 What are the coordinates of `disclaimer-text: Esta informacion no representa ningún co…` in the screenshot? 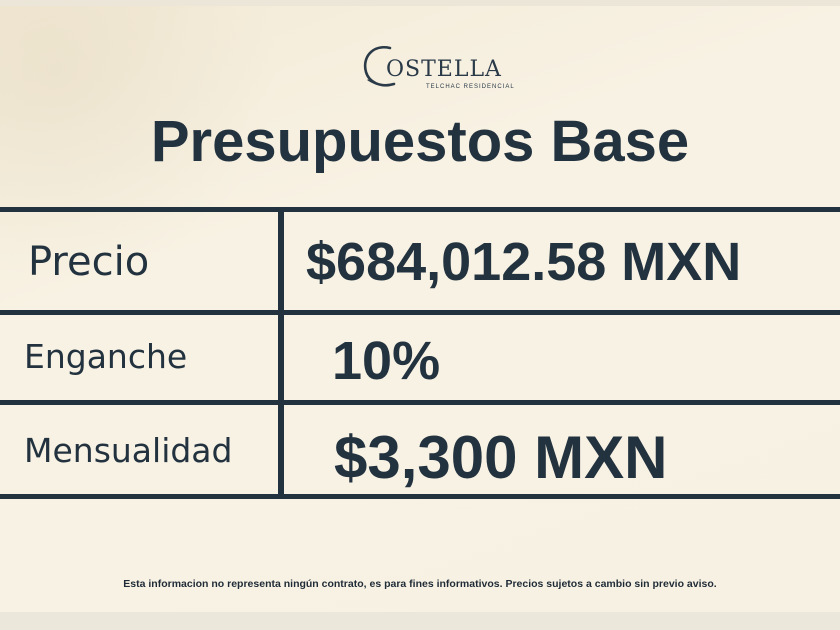 It's located at (420, 584).